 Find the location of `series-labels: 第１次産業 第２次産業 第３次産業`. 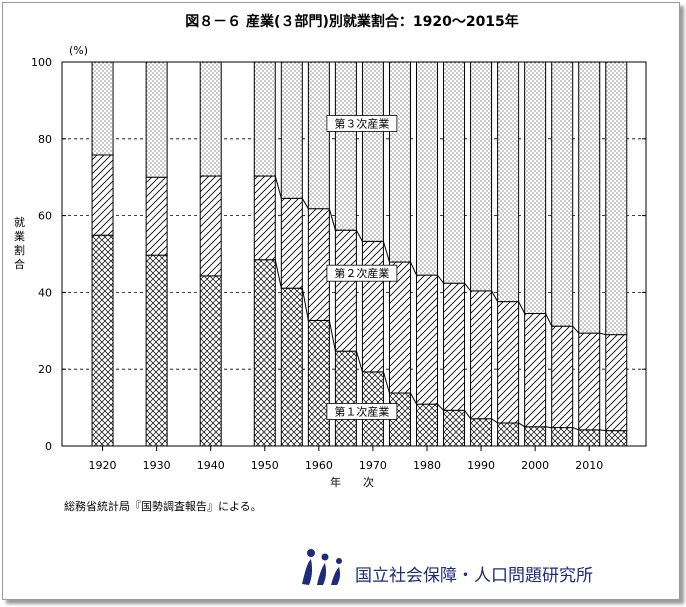

series-labels: 第１次産業 第２次産業 第３次産業 is located at coordinates (362, 267).